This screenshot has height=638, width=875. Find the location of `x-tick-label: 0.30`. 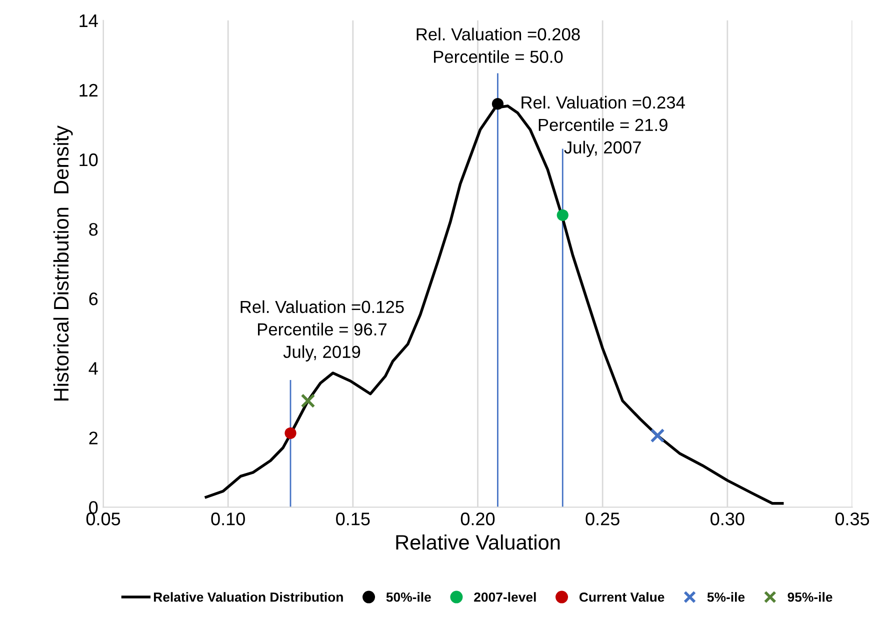

x-tick-label: 0.30 is located at coordinates (727, 519).